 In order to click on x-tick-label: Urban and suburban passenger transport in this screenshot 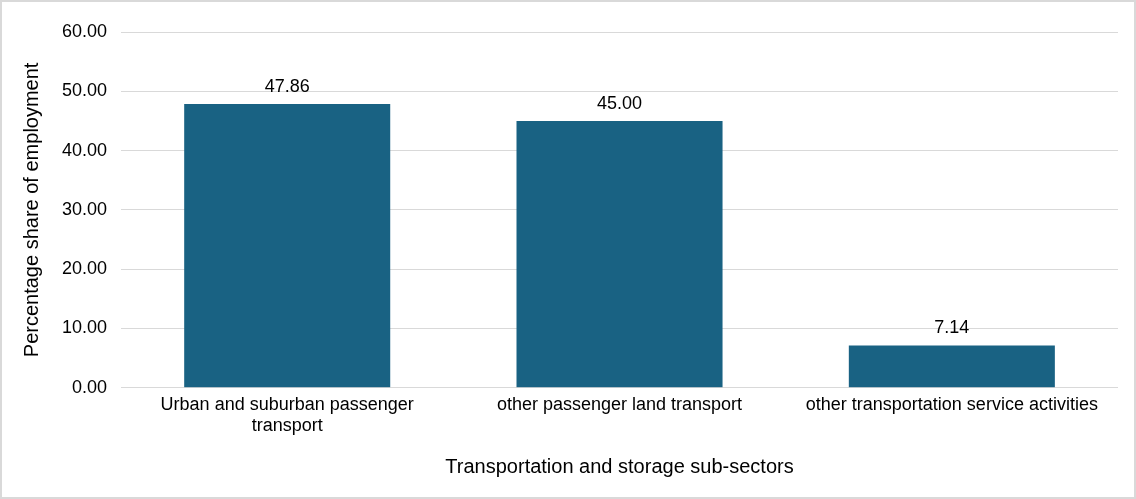, I will do `click(287, 414)`.